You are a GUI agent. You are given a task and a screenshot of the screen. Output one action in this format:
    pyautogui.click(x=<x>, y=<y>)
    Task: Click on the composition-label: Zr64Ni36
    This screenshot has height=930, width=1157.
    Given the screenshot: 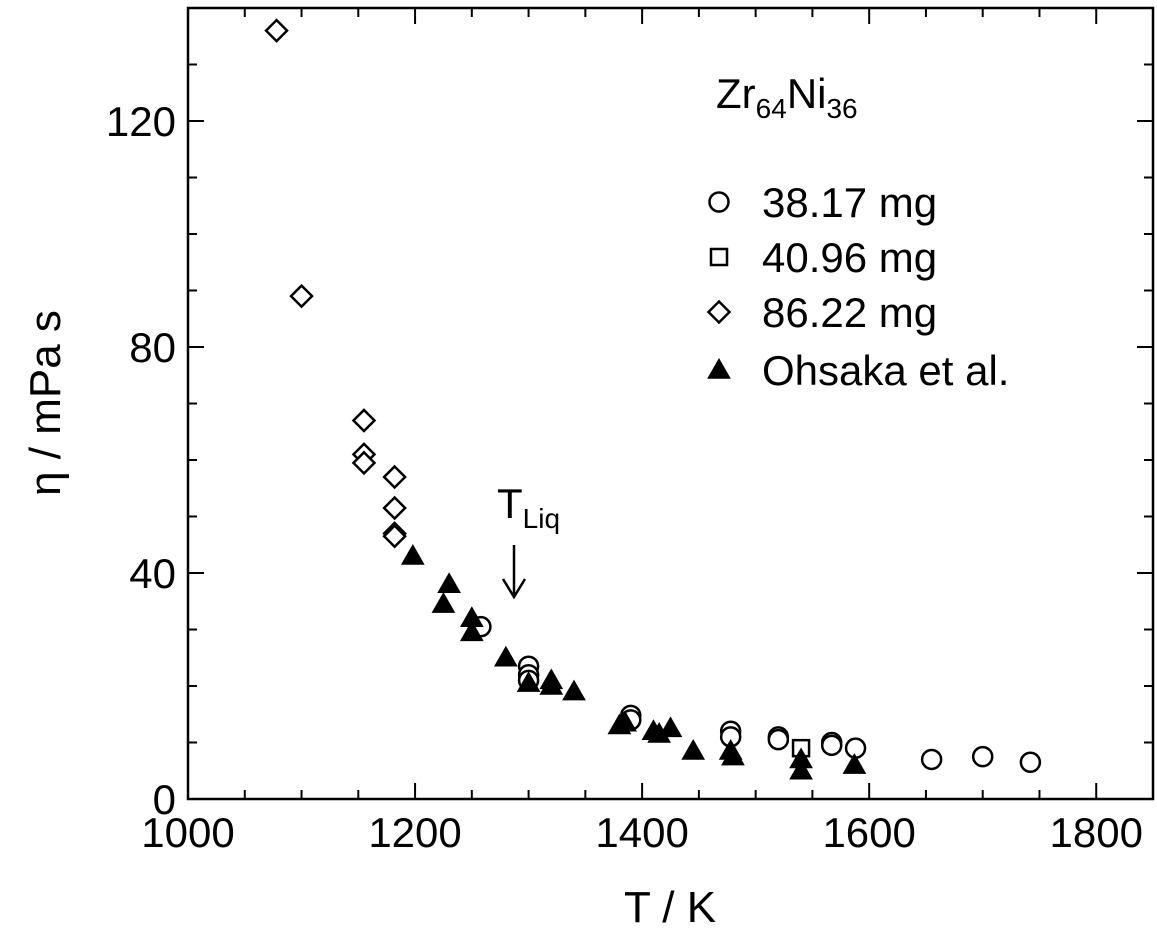 What is the action you would take?
    pyautogui.click(x=787, y=97)
    